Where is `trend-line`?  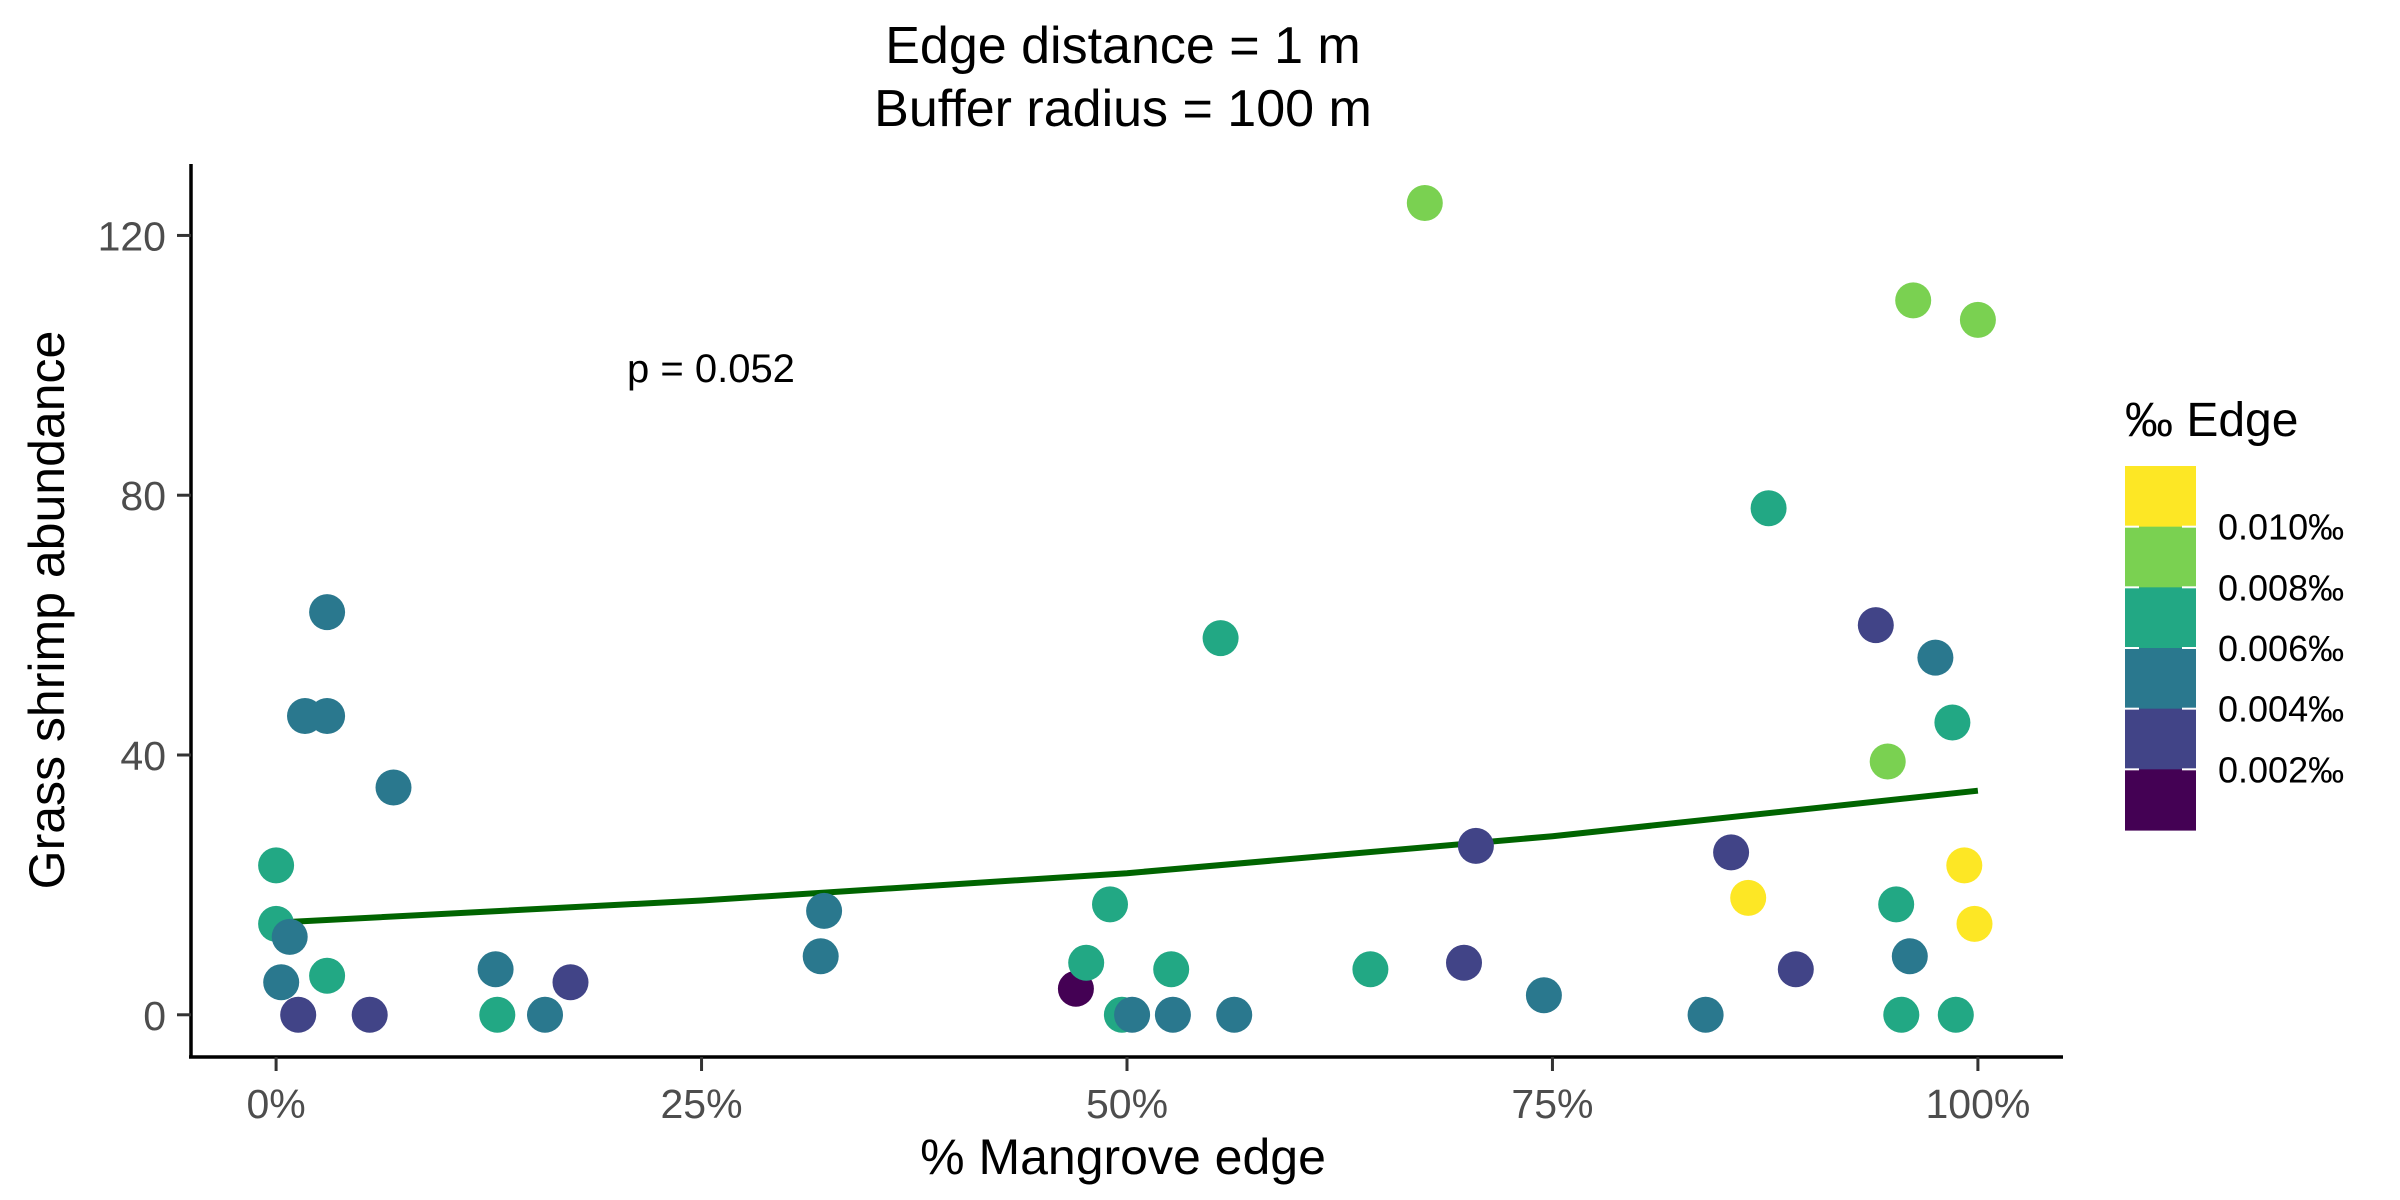
trend-line is located at coordinates (1127, 856).